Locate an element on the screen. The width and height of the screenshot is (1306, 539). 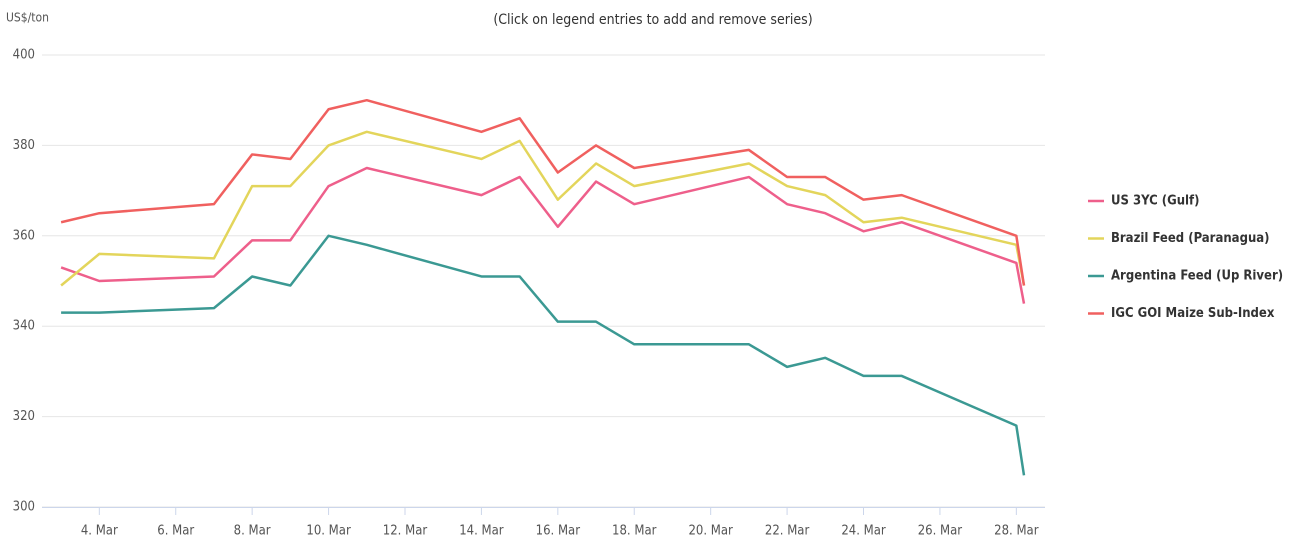
y-tick-label: 320 is located at coordinates (24, 416).